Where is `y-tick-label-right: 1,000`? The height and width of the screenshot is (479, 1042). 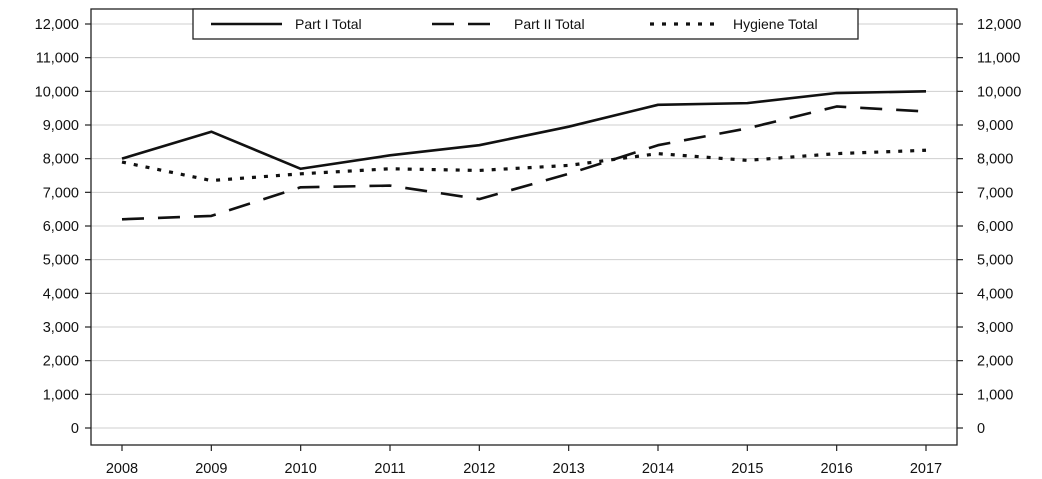 y-tick-label-right: 1,000 is located at coordinates (995, 395).